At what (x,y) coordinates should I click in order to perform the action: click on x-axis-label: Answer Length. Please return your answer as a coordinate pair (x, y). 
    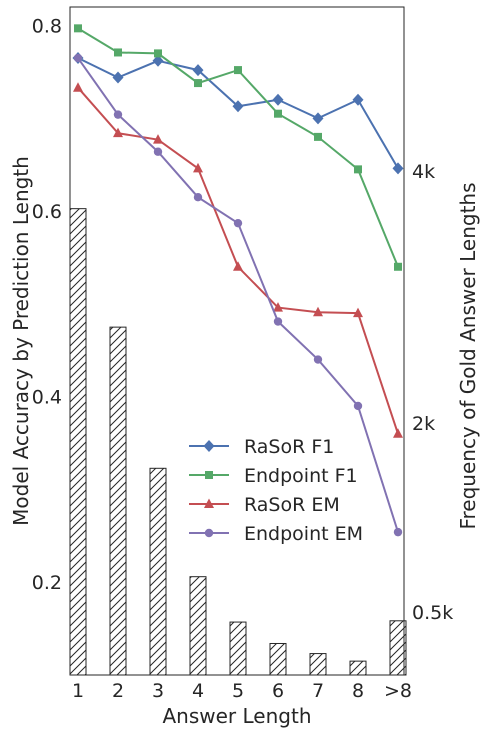
    Looking at the image, I should click on (236, 716).